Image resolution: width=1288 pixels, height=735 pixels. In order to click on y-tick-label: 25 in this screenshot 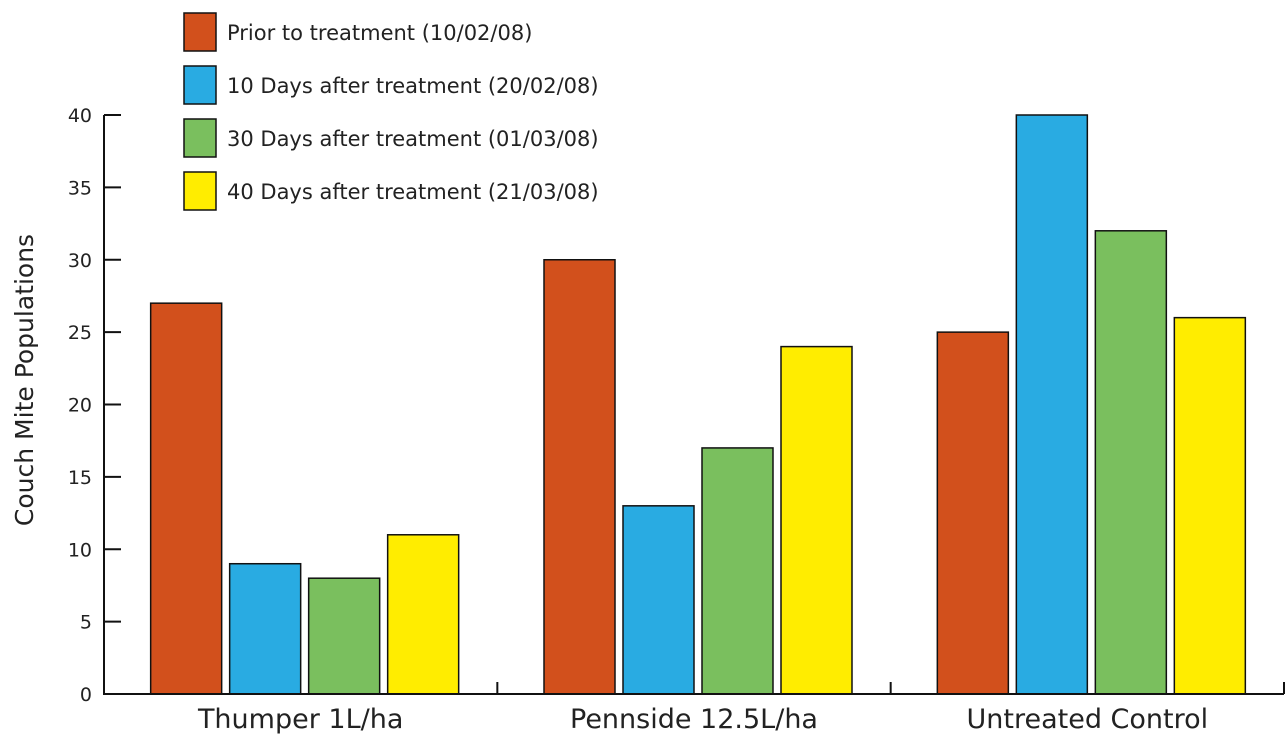, I will do `click(80, 333)`.